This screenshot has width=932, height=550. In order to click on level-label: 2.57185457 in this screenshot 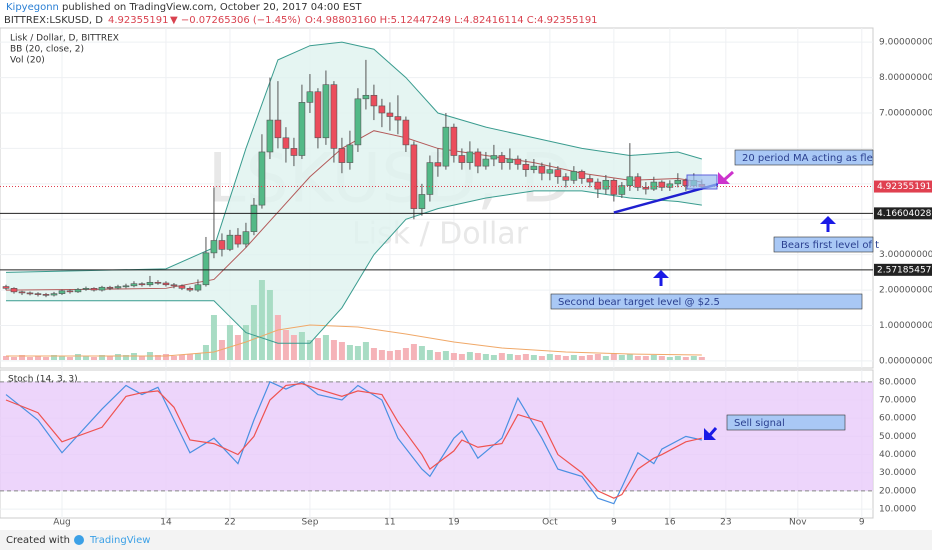, I will do `click(904, 270)`.